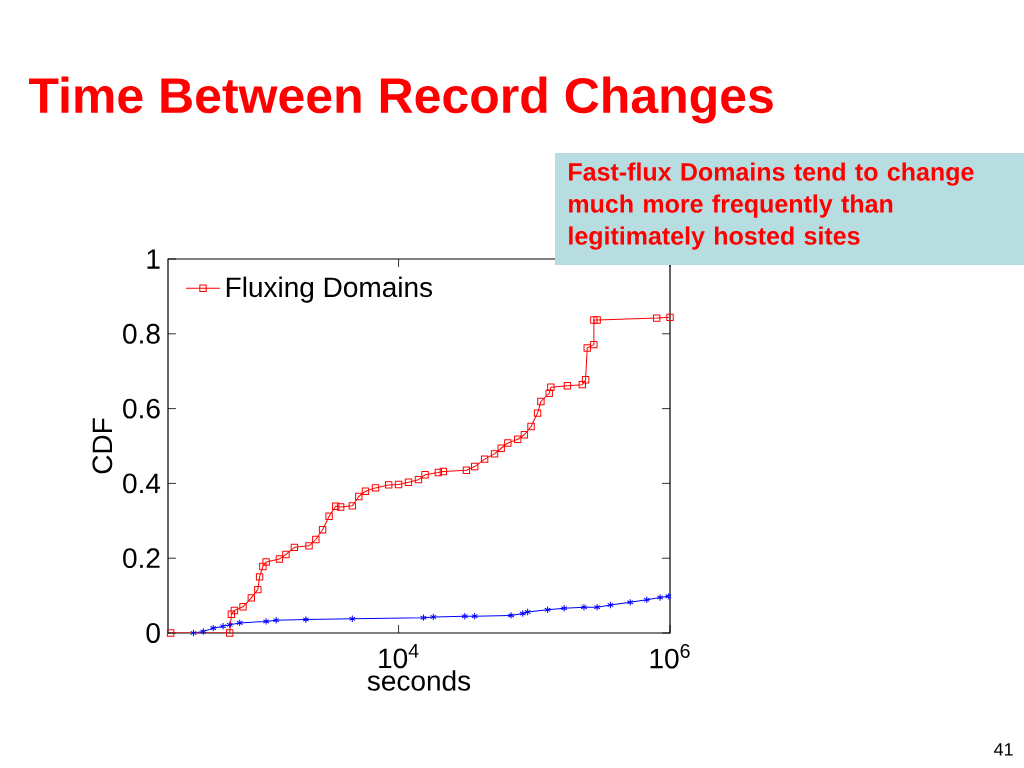  I want to click on chart-title: Time Between Record Changes, so click(400, 100).